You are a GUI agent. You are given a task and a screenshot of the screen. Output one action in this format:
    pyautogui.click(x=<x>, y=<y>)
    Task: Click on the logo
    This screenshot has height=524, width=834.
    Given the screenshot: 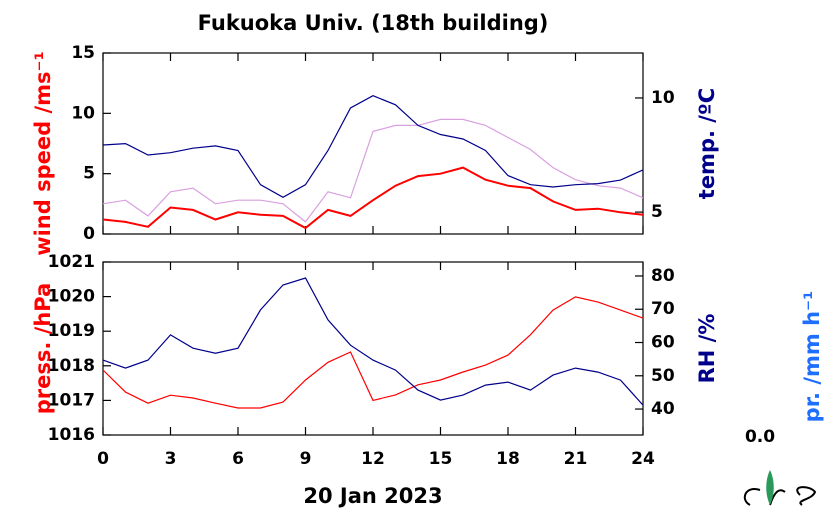 What is the action you would take?
    pyautogui.click(x=780, y=488)
    